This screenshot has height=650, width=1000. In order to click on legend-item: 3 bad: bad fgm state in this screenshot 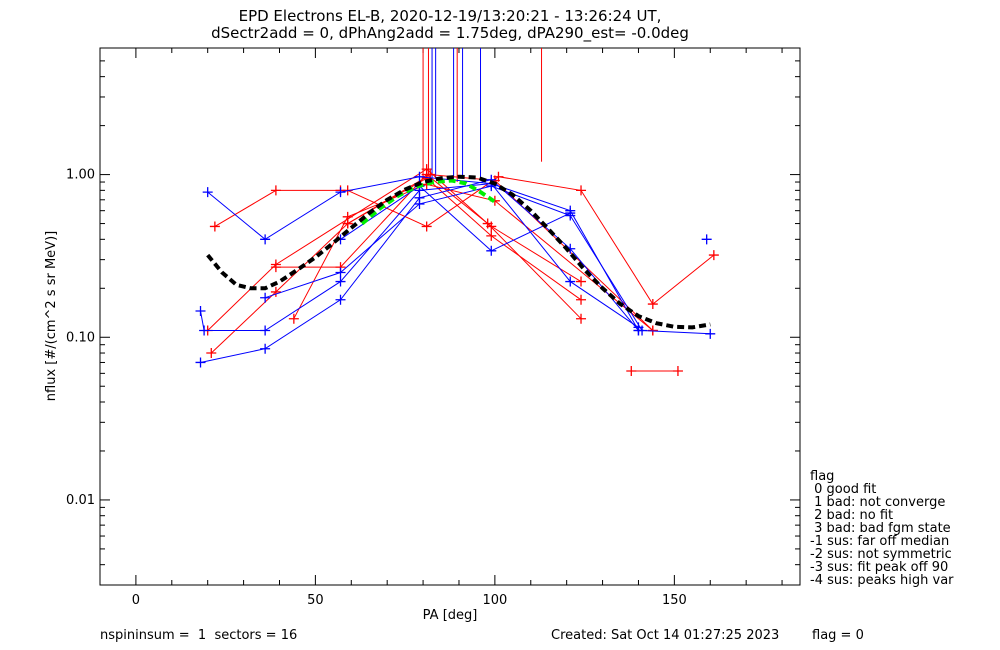, I will do `click(880, 528)`.